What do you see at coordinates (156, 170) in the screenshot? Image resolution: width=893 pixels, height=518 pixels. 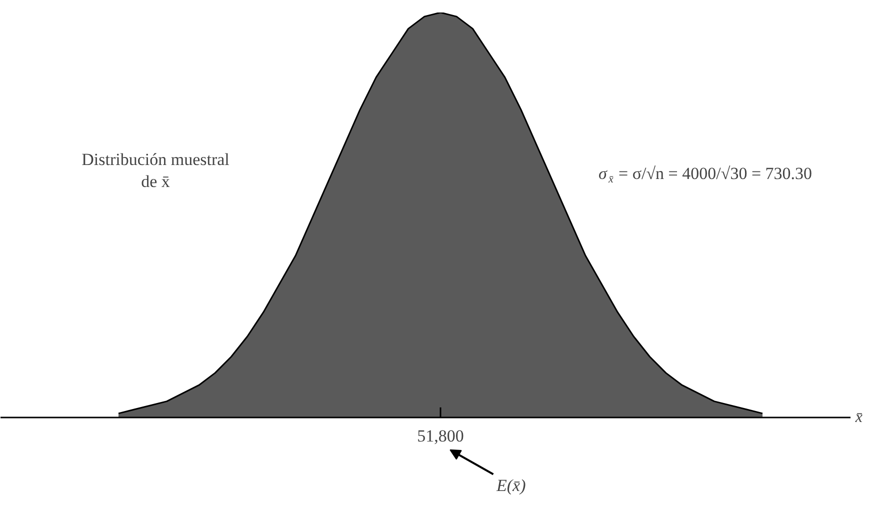 I see `annotation: Distribución muestral de x̄` at bounding box center [156, 170].